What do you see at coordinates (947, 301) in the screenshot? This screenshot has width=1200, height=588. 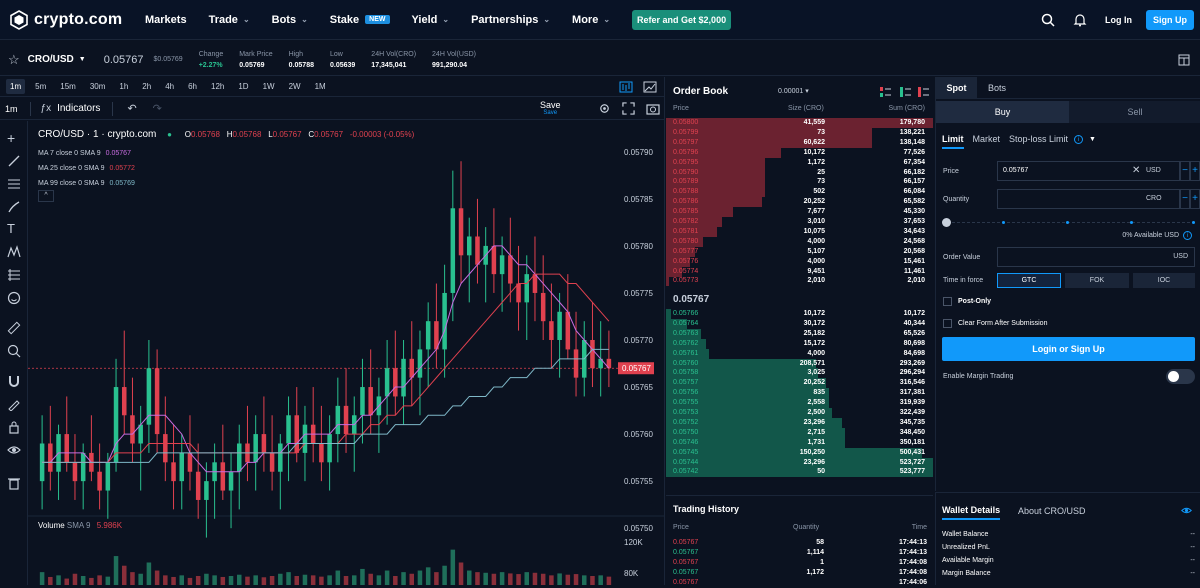 I see `post-only-checkbox` at bounding box center [947, 301].